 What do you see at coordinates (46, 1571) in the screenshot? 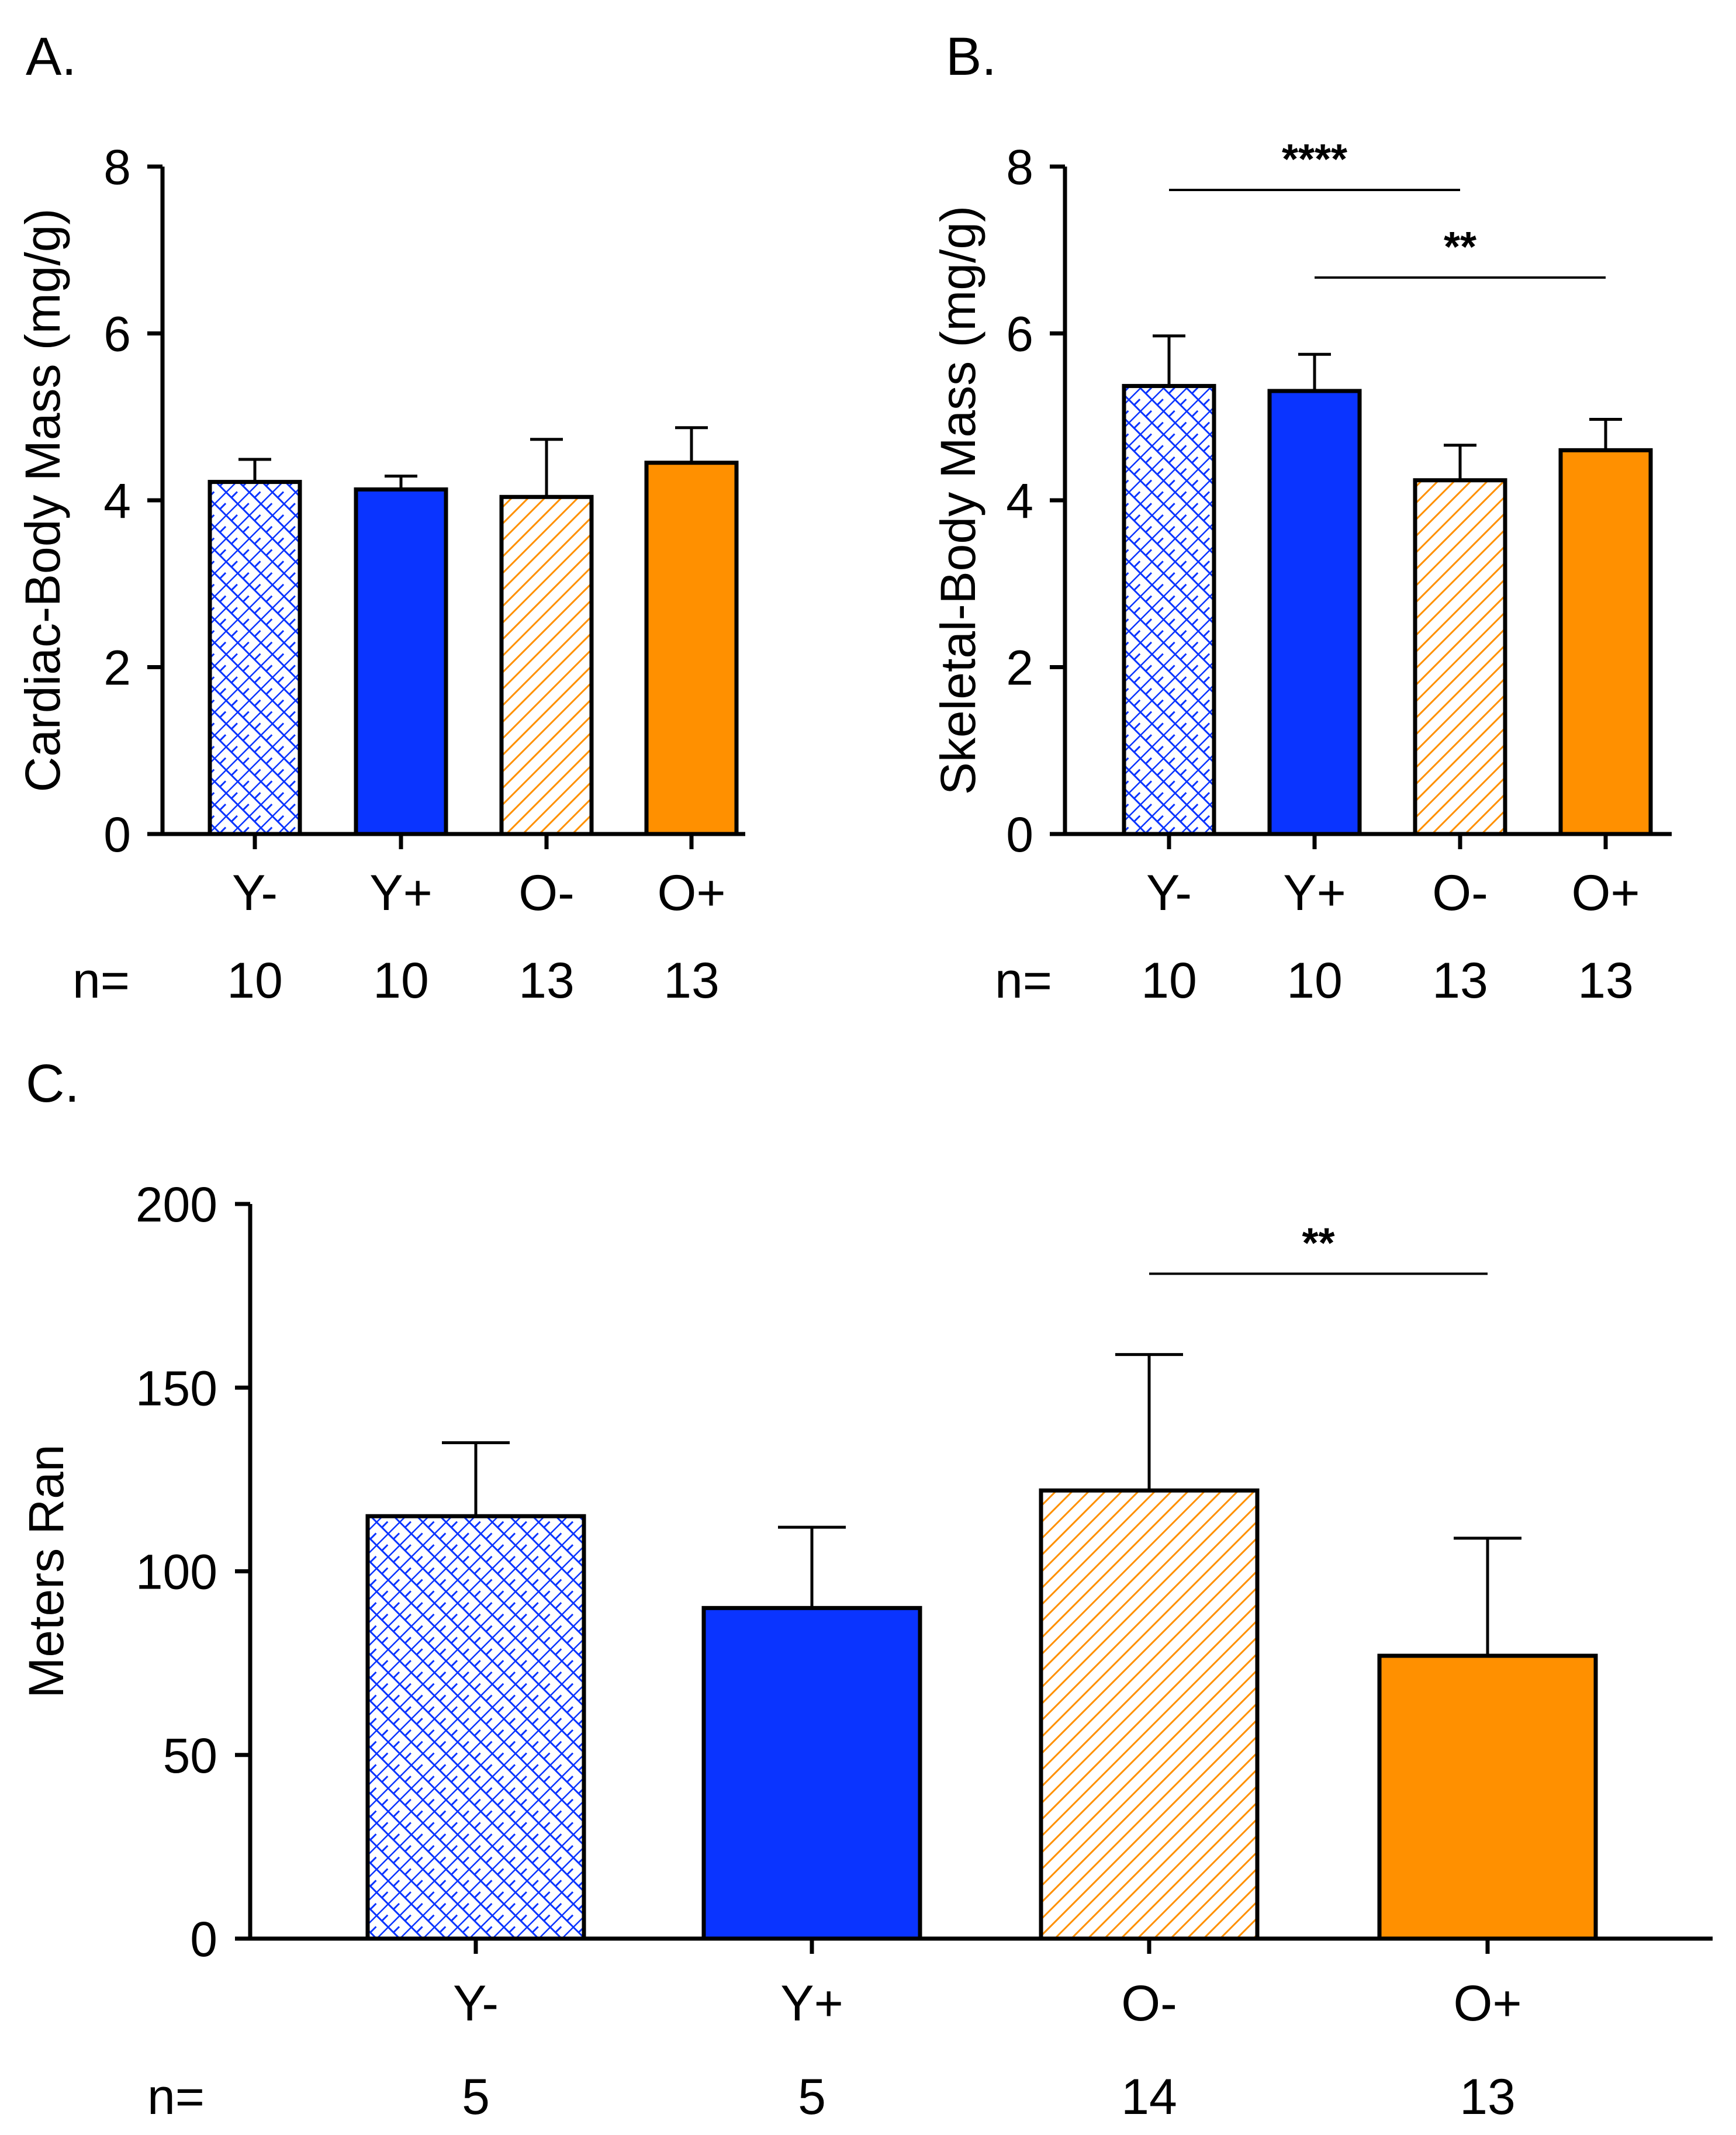
I see `y-axis-title: Meters Ran` at bounding box center [46, 1571].